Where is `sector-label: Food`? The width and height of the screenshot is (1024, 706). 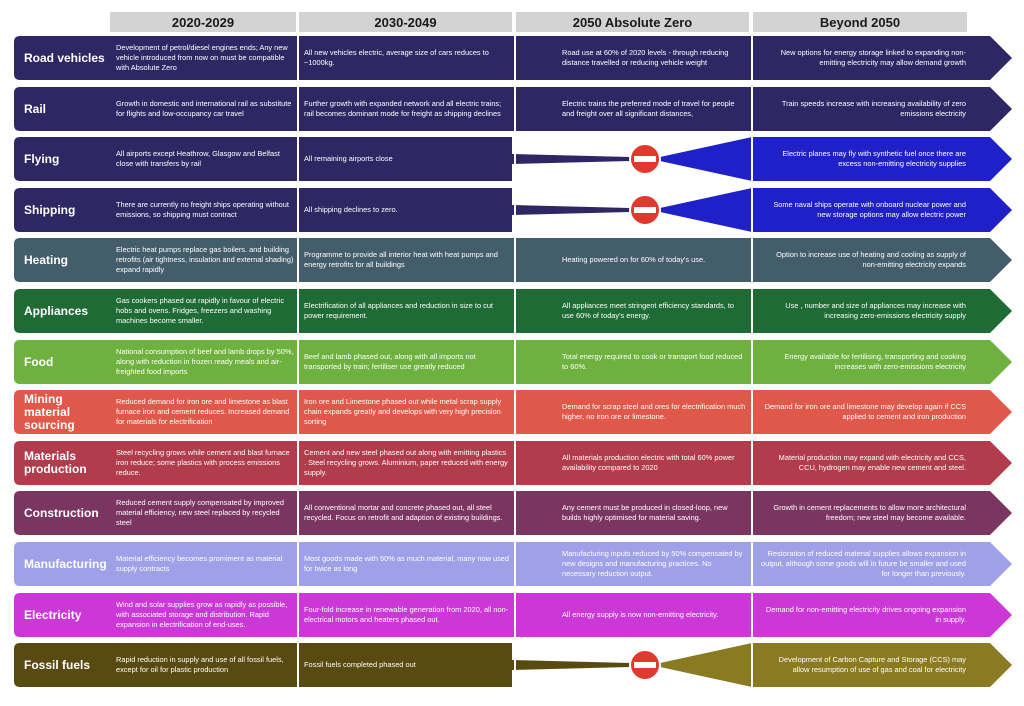
sector-label: Food is located at coordinates (39, 361).